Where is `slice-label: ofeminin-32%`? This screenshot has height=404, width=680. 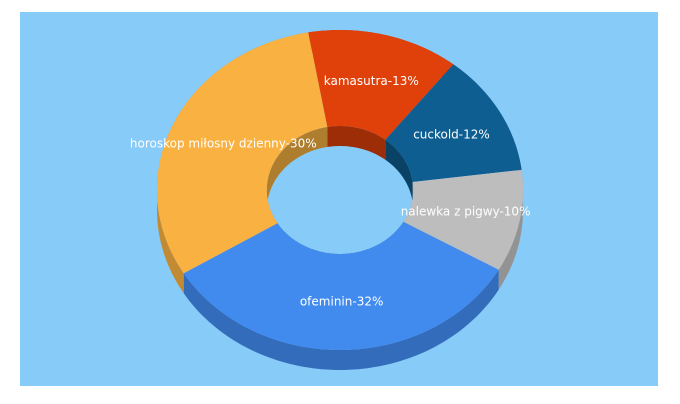 slice-label: ofeminin-32% is located at coordinates (342, 301).